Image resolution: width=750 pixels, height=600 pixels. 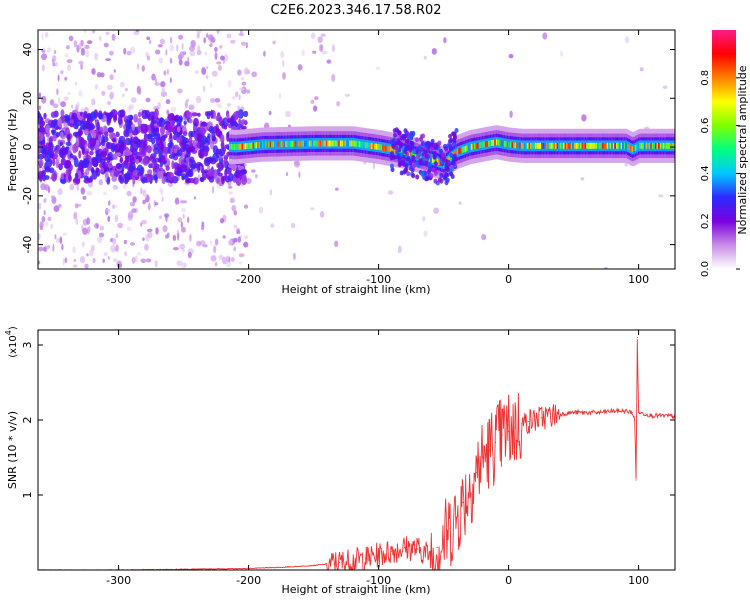 I want to click on colorbar-tick-label: 0.6, so click(x=705, y=126).